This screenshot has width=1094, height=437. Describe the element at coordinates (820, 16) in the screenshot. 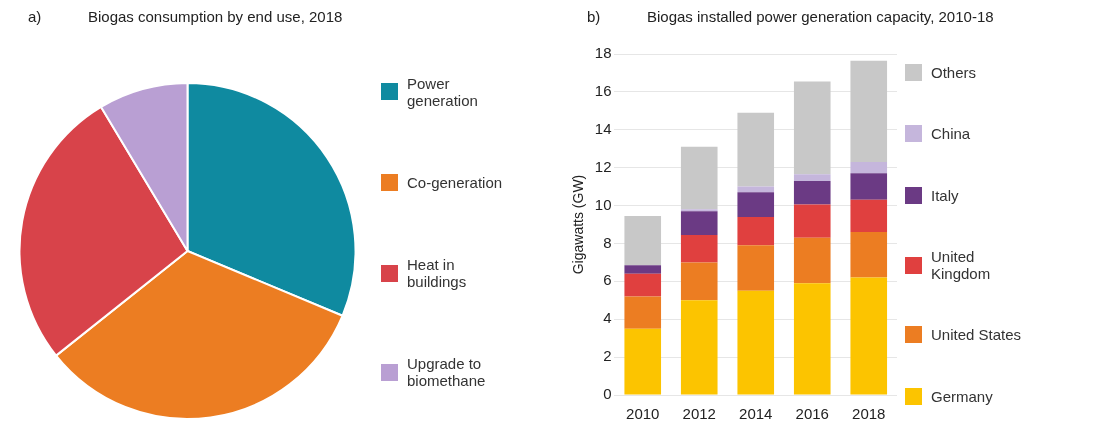

I see `chart-title: Biogas installed power generation capacity, 2010-18` at that location.